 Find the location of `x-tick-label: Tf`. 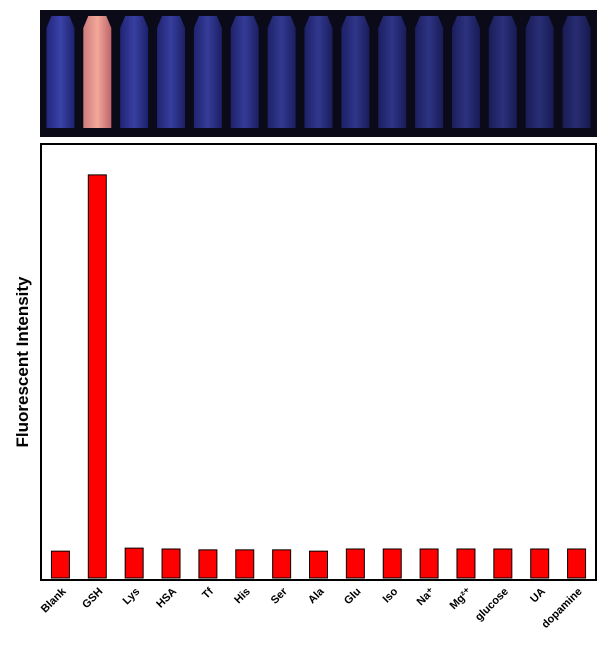

x-tick-label: Tf is located at coordinates (208, 593).